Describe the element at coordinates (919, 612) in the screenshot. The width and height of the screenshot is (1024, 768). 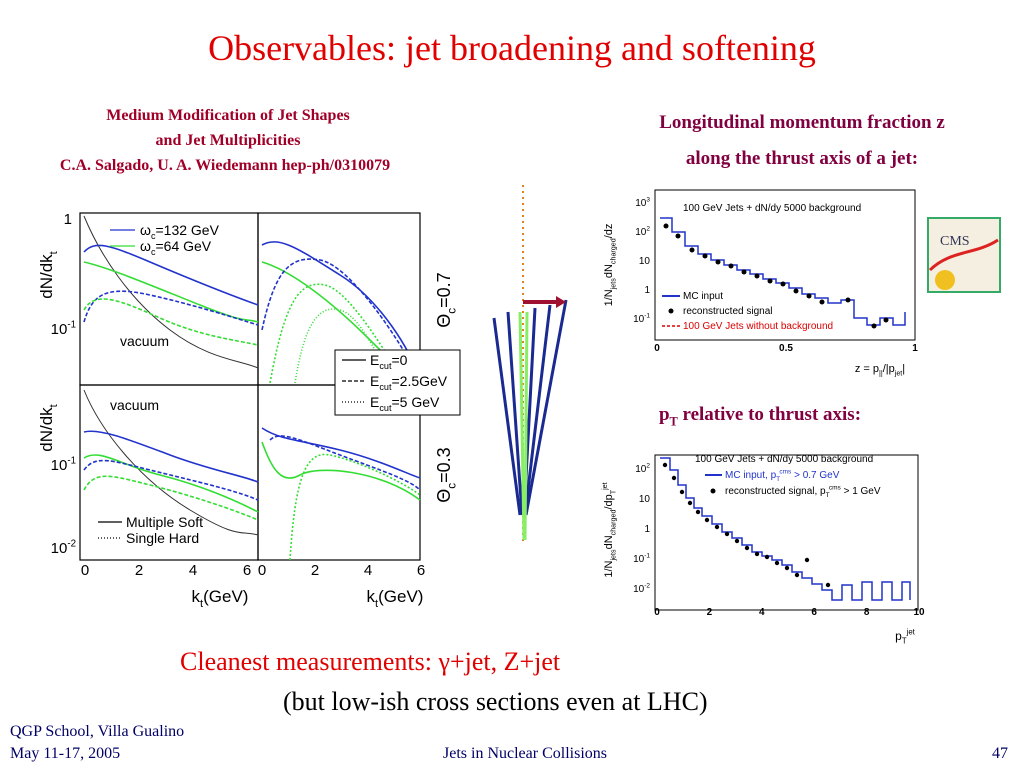
I see `x-tick-label: 10` at that location.